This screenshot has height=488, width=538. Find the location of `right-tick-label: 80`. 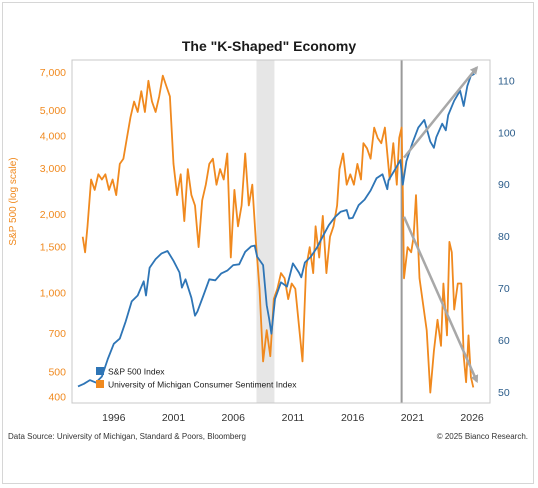

right-tick-label: 80 is located at coordinates (504, 237).